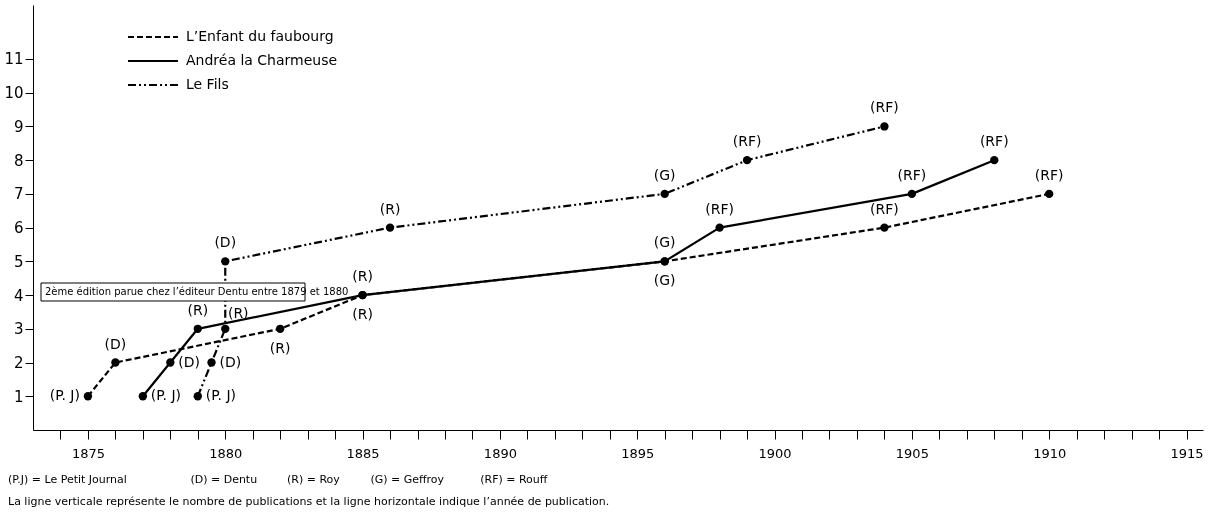  I want to click on y-tick-label: 4, so click(18, 295).